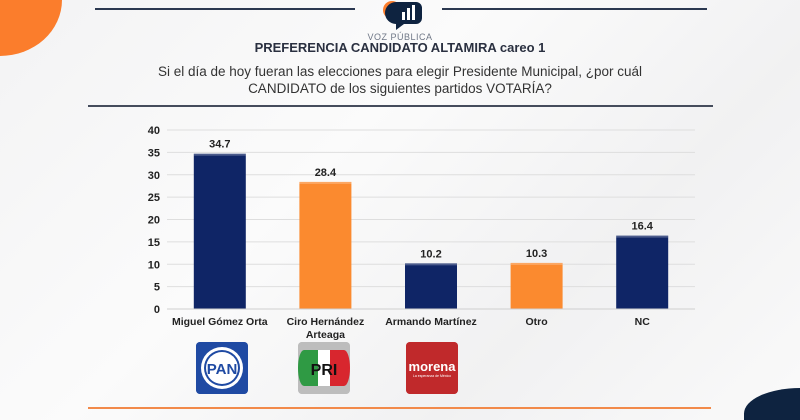 The image size is (800, 420). I want to click on x-tick-label: Armando Martínez, so click(431, 322).